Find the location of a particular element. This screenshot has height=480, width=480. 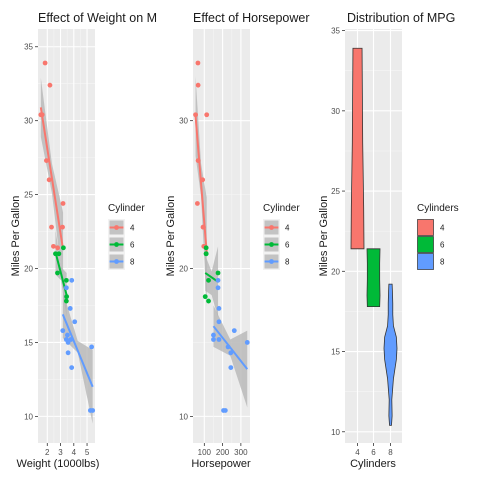

x-tick-label: 200 is located at coordinates (223, 452).